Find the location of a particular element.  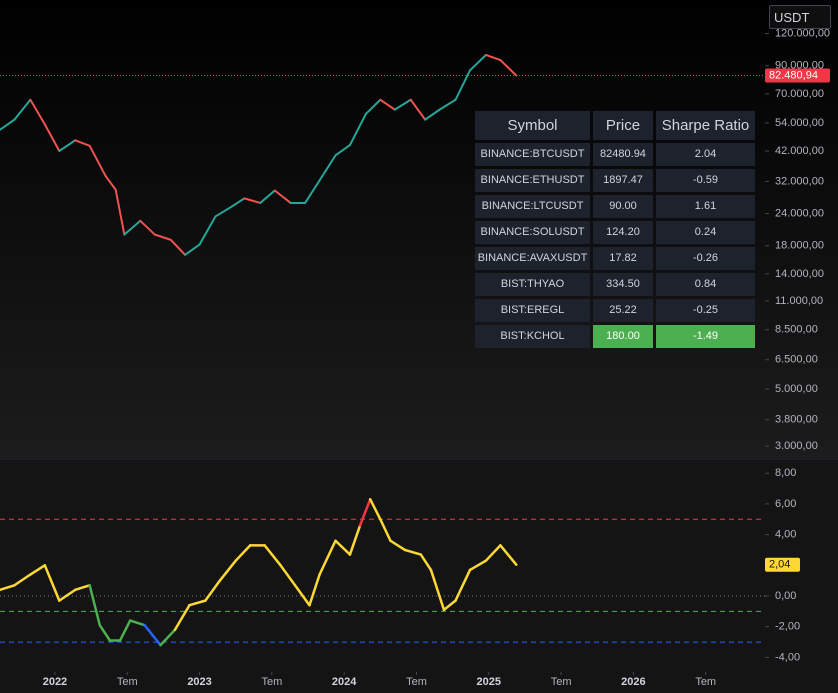

currency-selector: USDT is located at coordinates (800, 17).